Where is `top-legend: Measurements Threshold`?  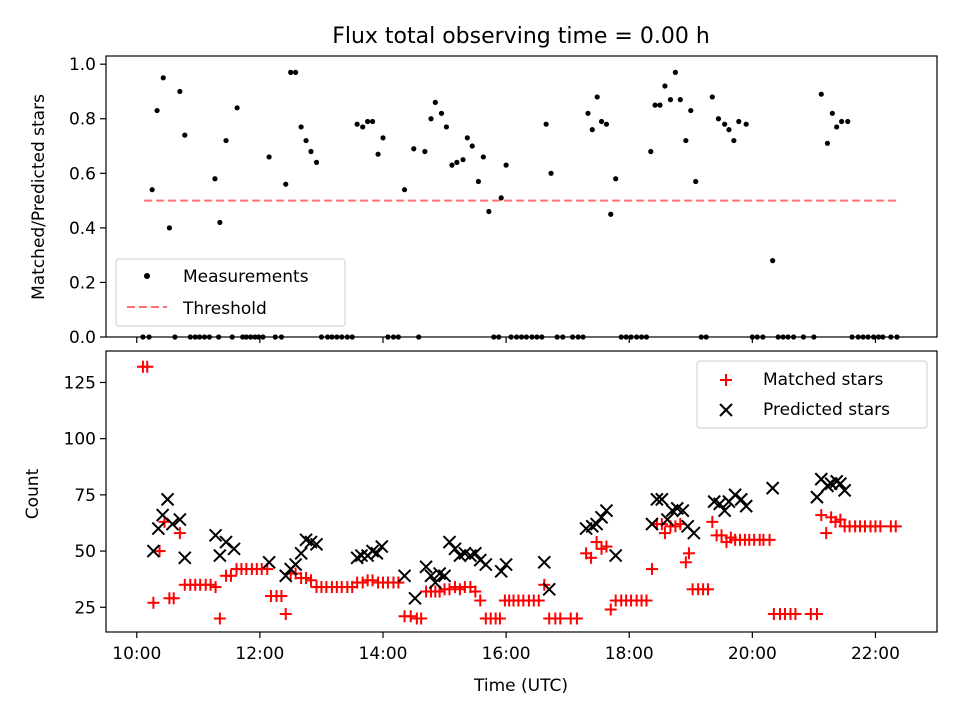
top-legend: Measurements Threshold is located at coordinates (230, 292).